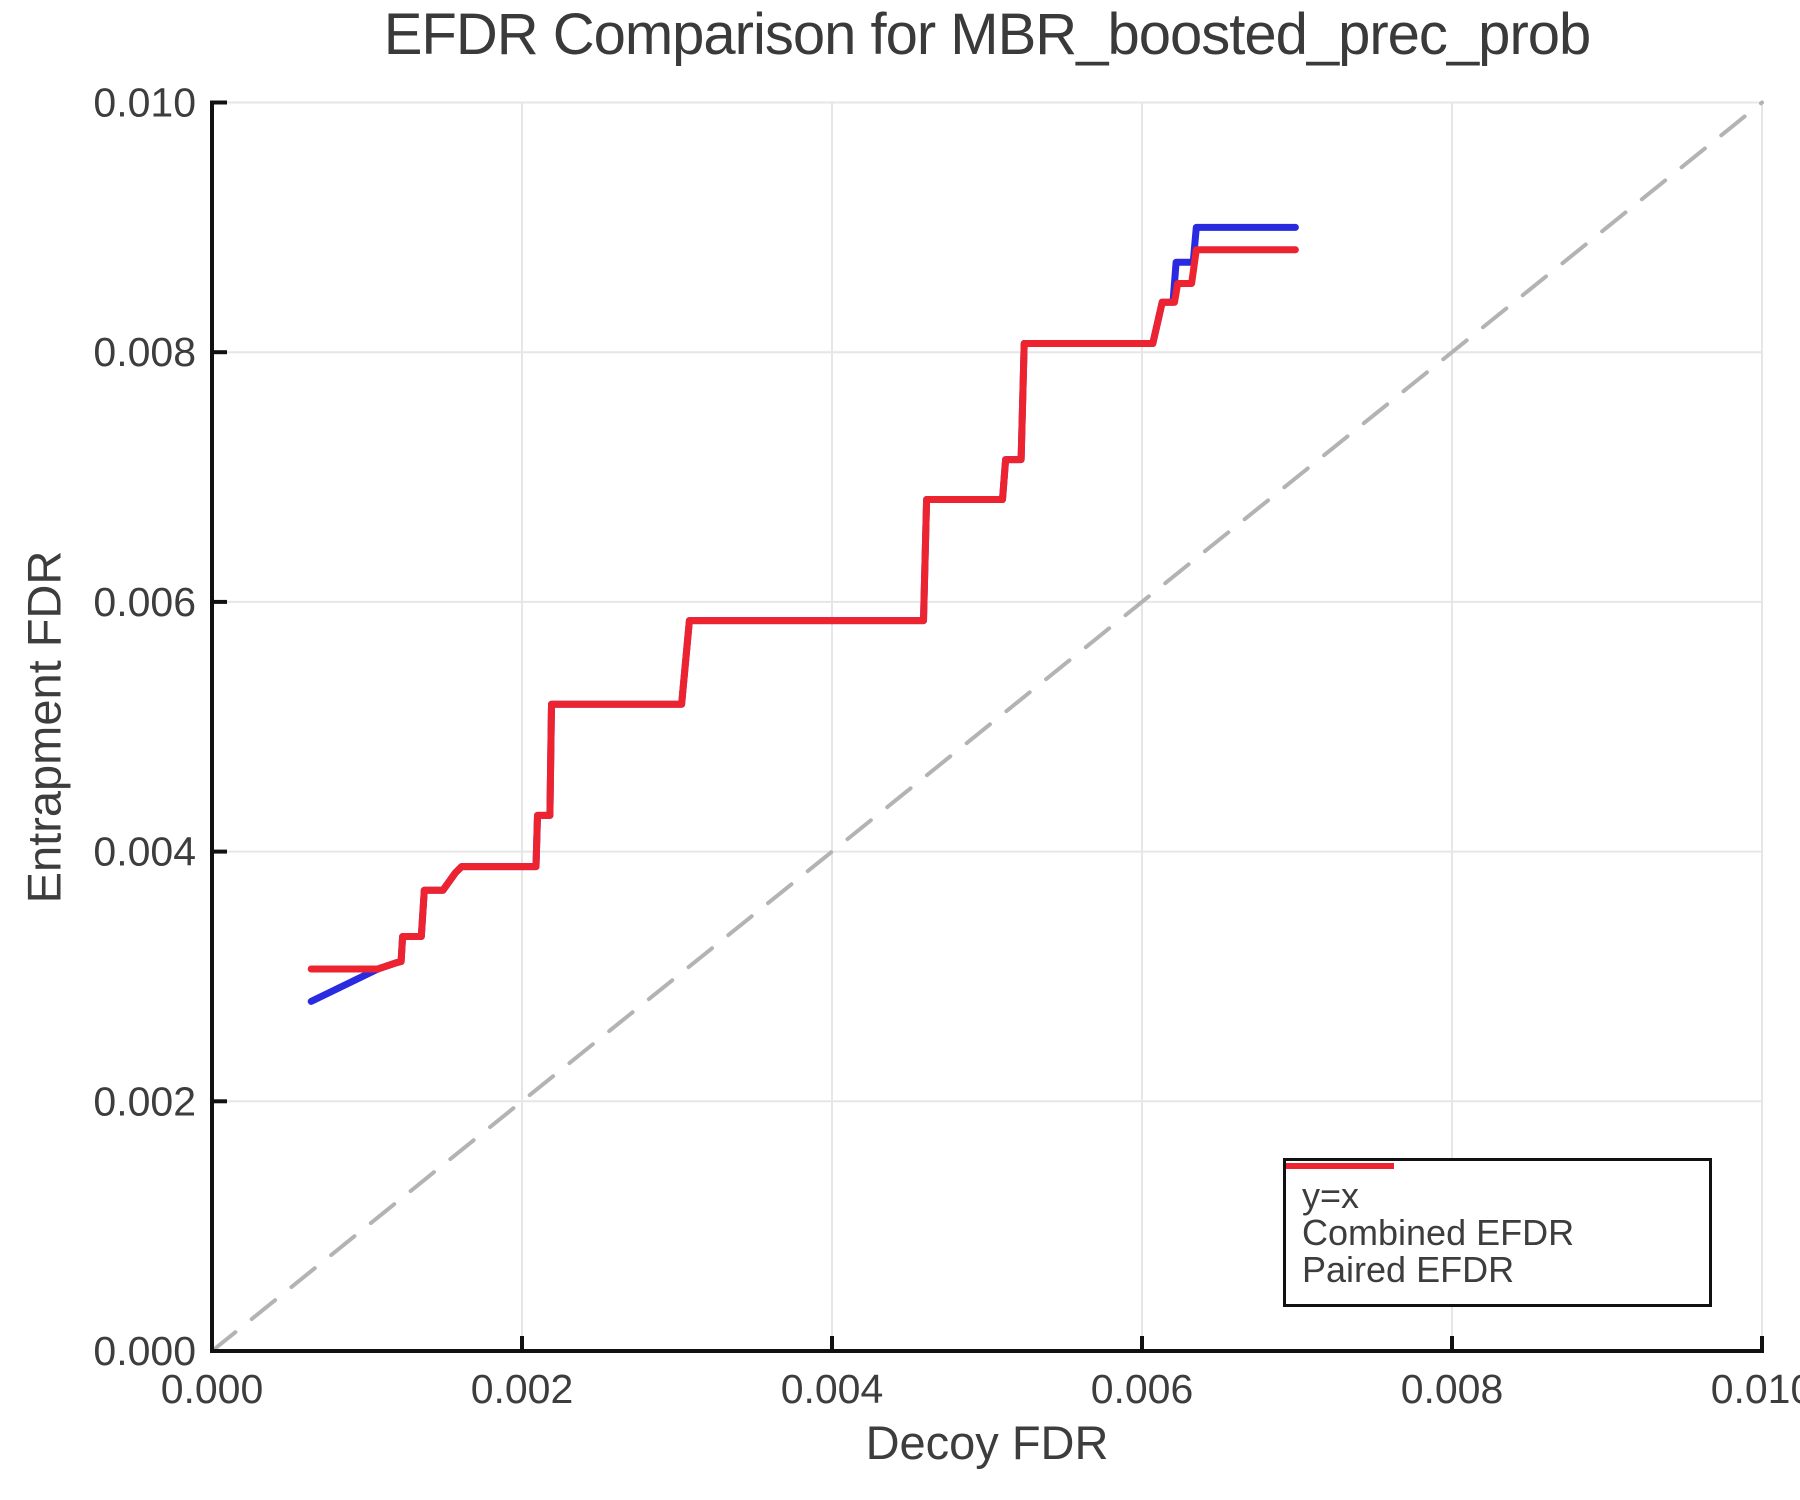  Describe the element at coordinates (144, 1101) in the screenshot. I see `y-tick-label: 0.002` at that location.